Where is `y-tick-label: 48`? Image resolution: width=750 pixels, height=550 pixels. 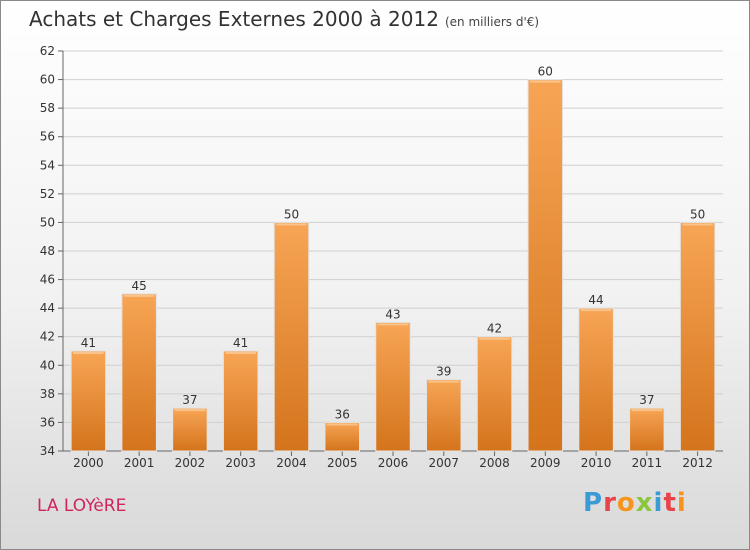
y-tick-label: 48 is located at coordinates (47, 251).